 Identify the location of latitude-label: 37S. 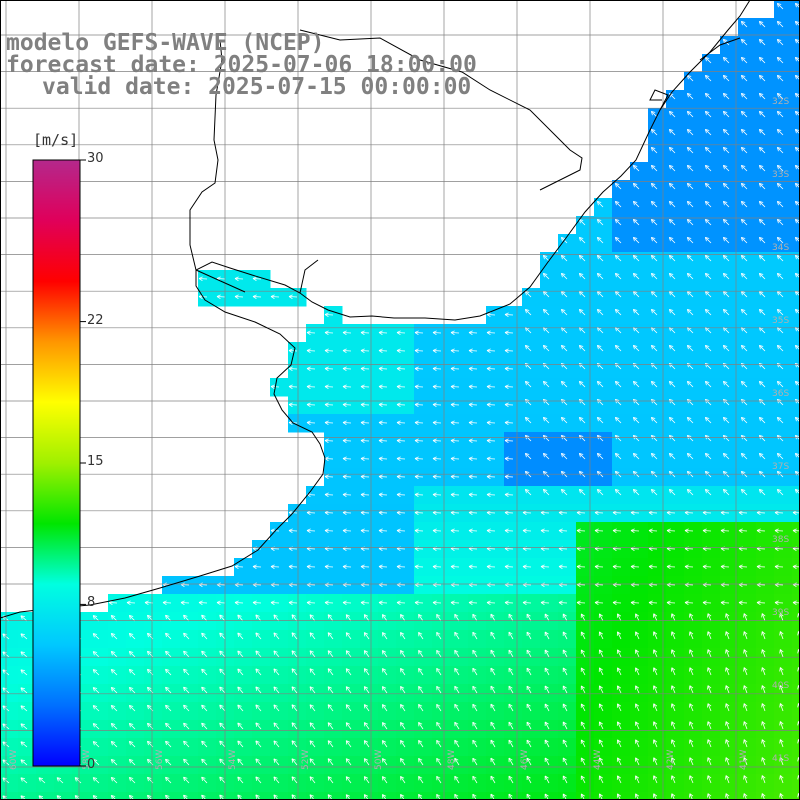
(780, 467).